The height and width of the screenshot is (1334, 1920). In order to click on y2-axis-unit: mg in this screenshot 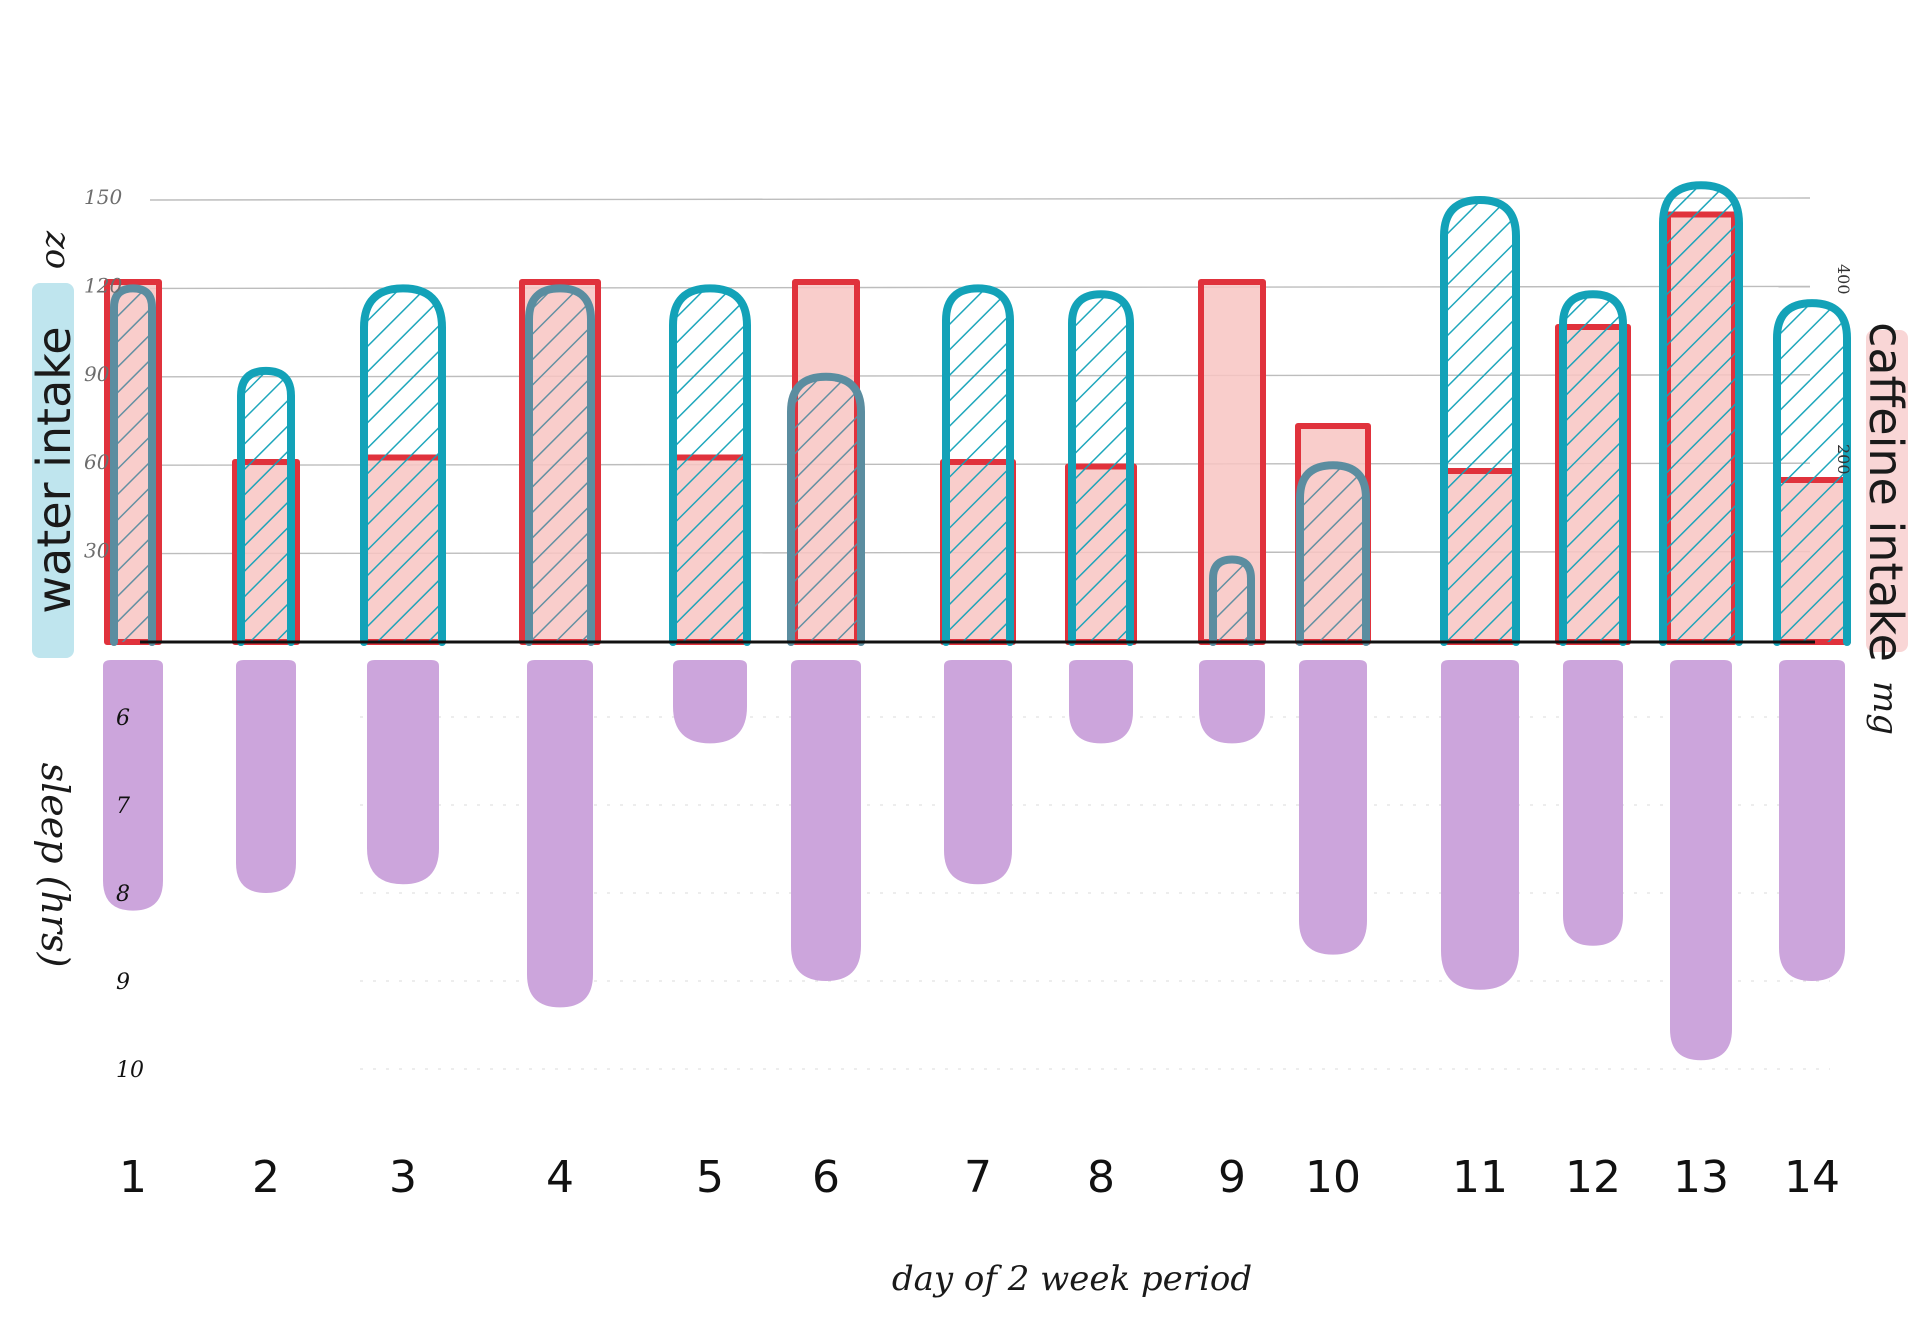, I will do `click(1885, 708)`.